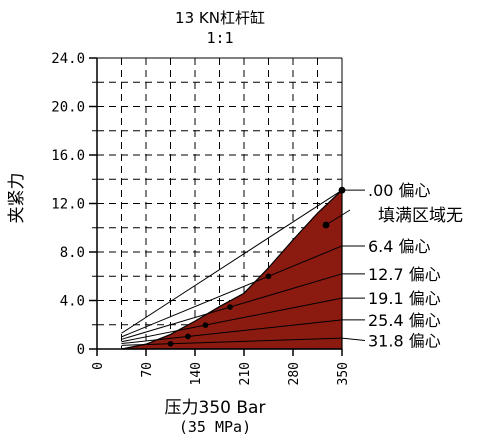 This screenshot has width=490, height=434. I want to click on y-tick-label: 12.0, so click(68, 205).